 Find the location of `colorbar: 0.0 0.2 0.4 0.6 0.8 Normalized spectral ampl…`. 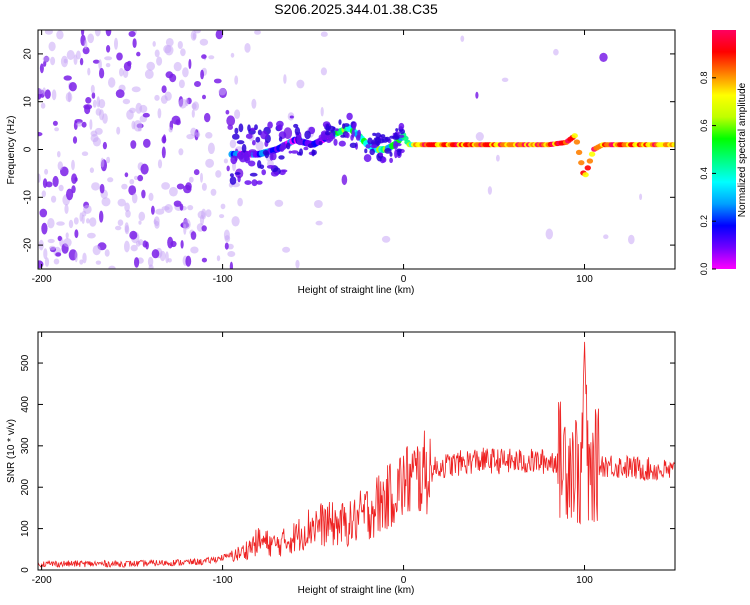

colorbar: 0.0 0.2 0.4 0.6 0.8 Normalized spectral ampl… is located at coordinates (723, 152).